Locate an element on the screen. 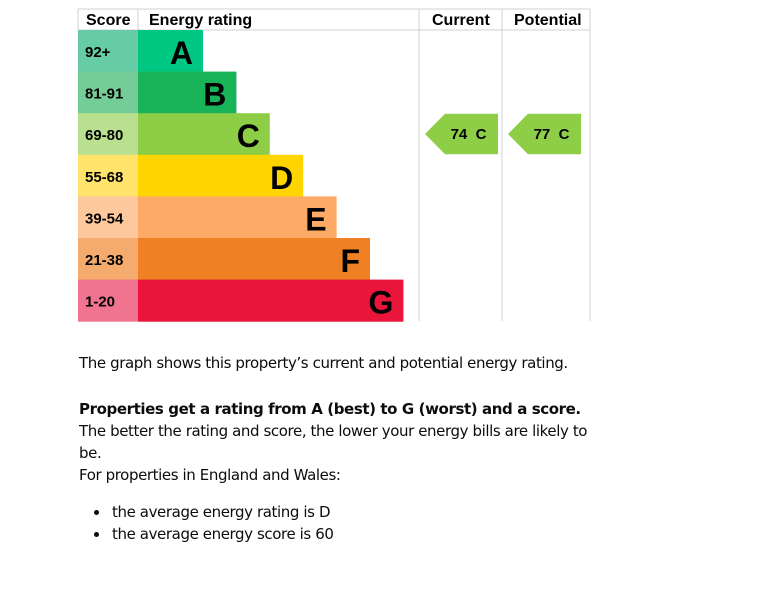 This screenshot has width=757, height=592. score-cell-e is located at coordinates (108, 217).